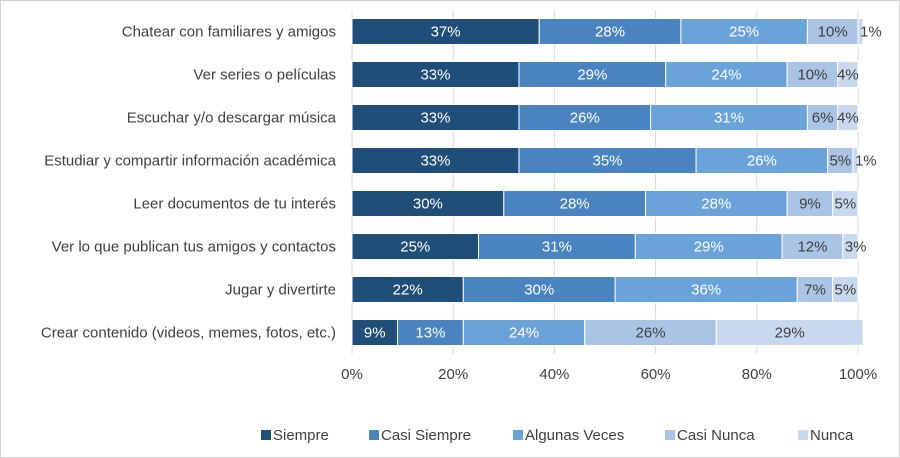 The width and height of the screenshot is (900, 458). I want to click on legend-label: Casi Siempre, so click(426, 435).